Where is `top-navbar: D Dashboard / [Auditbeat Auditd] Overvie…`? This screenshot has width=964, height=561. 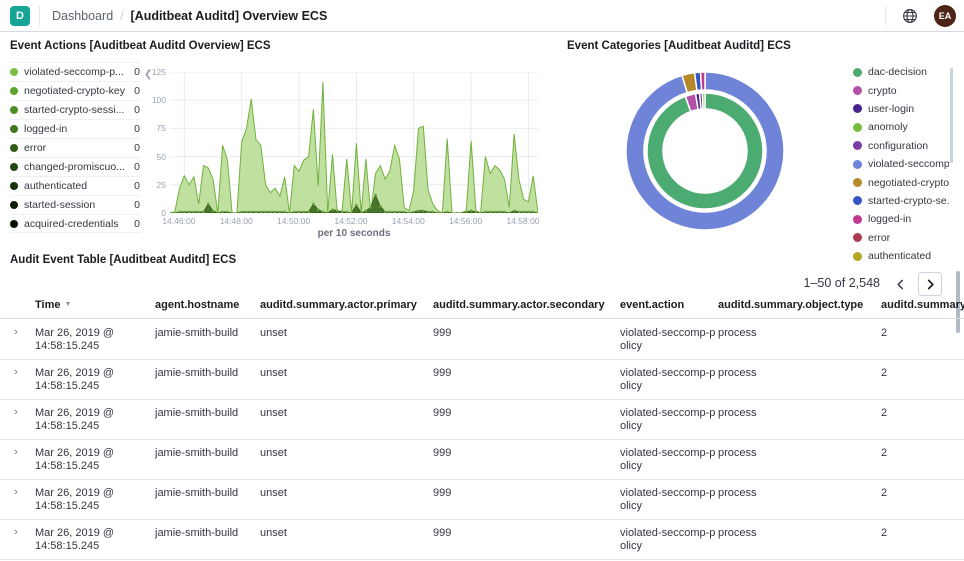
top-navbar: D Dashboard / [Auditbeat Auditd] Overvie… is located at coordinates (482, 16).